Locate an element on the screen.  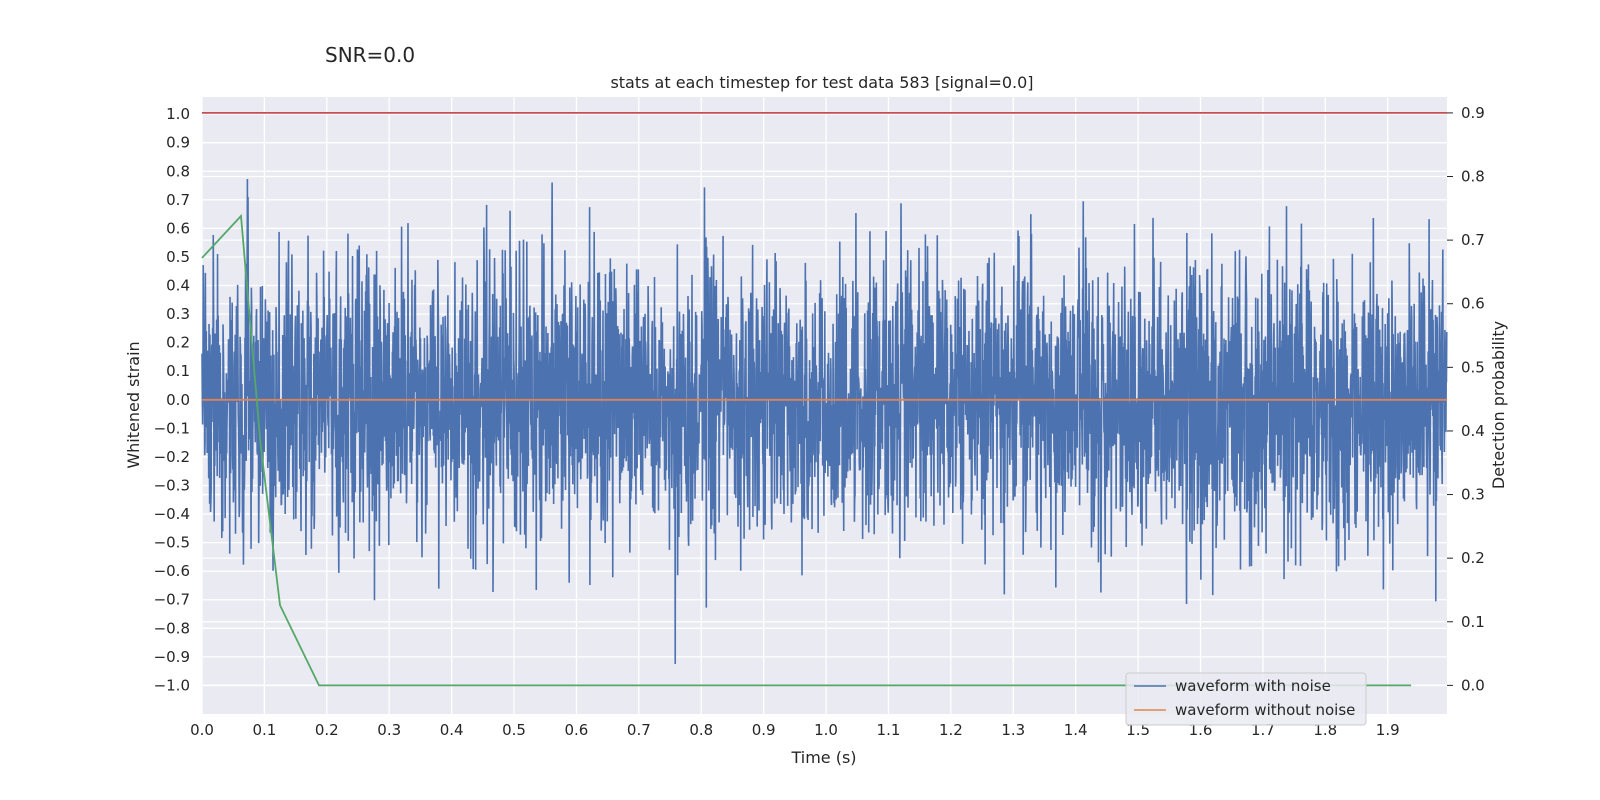
legend-box is located at coordinates (1246, 699).